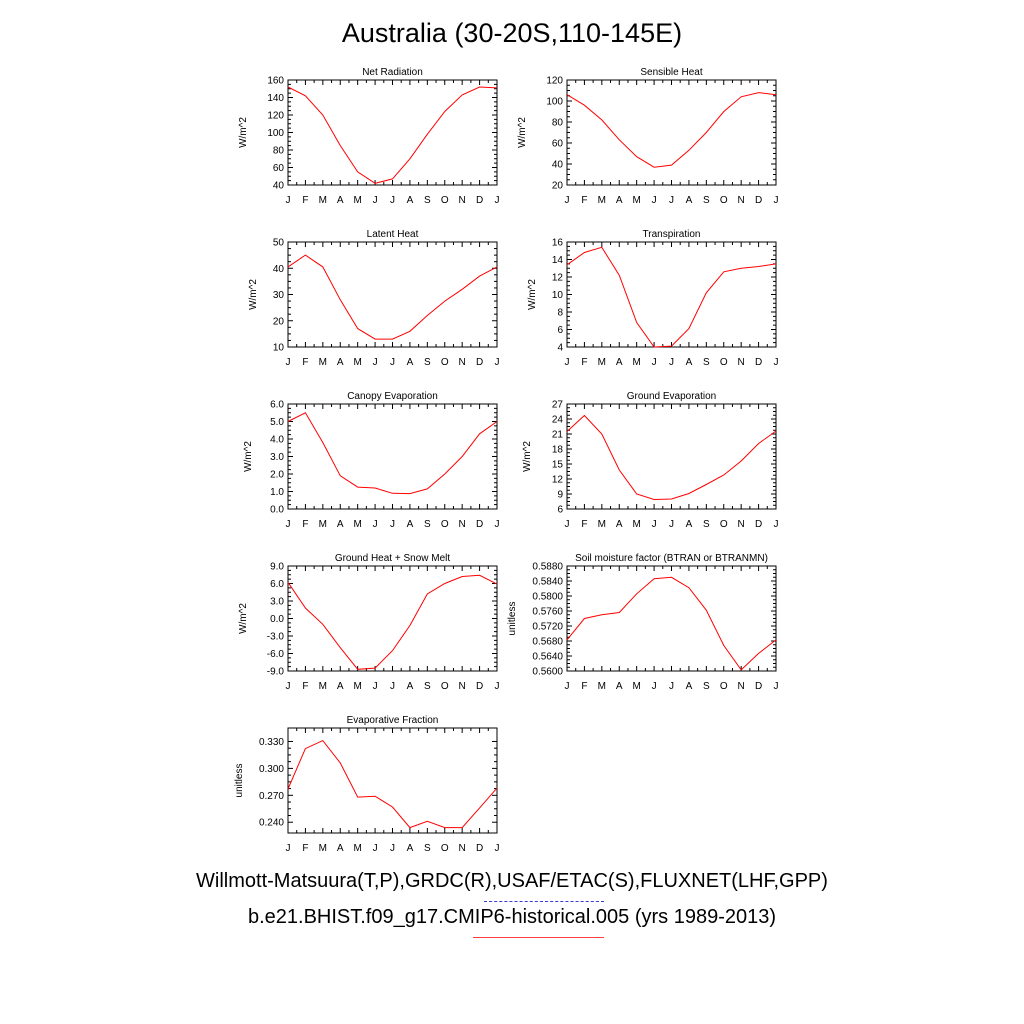 The height and width of the screenshot is (1024, 1024). What do you see at coordinates (275, 116) in the screenshot?
I see `y-tick-label: 120` at bounding box center [275, 116].